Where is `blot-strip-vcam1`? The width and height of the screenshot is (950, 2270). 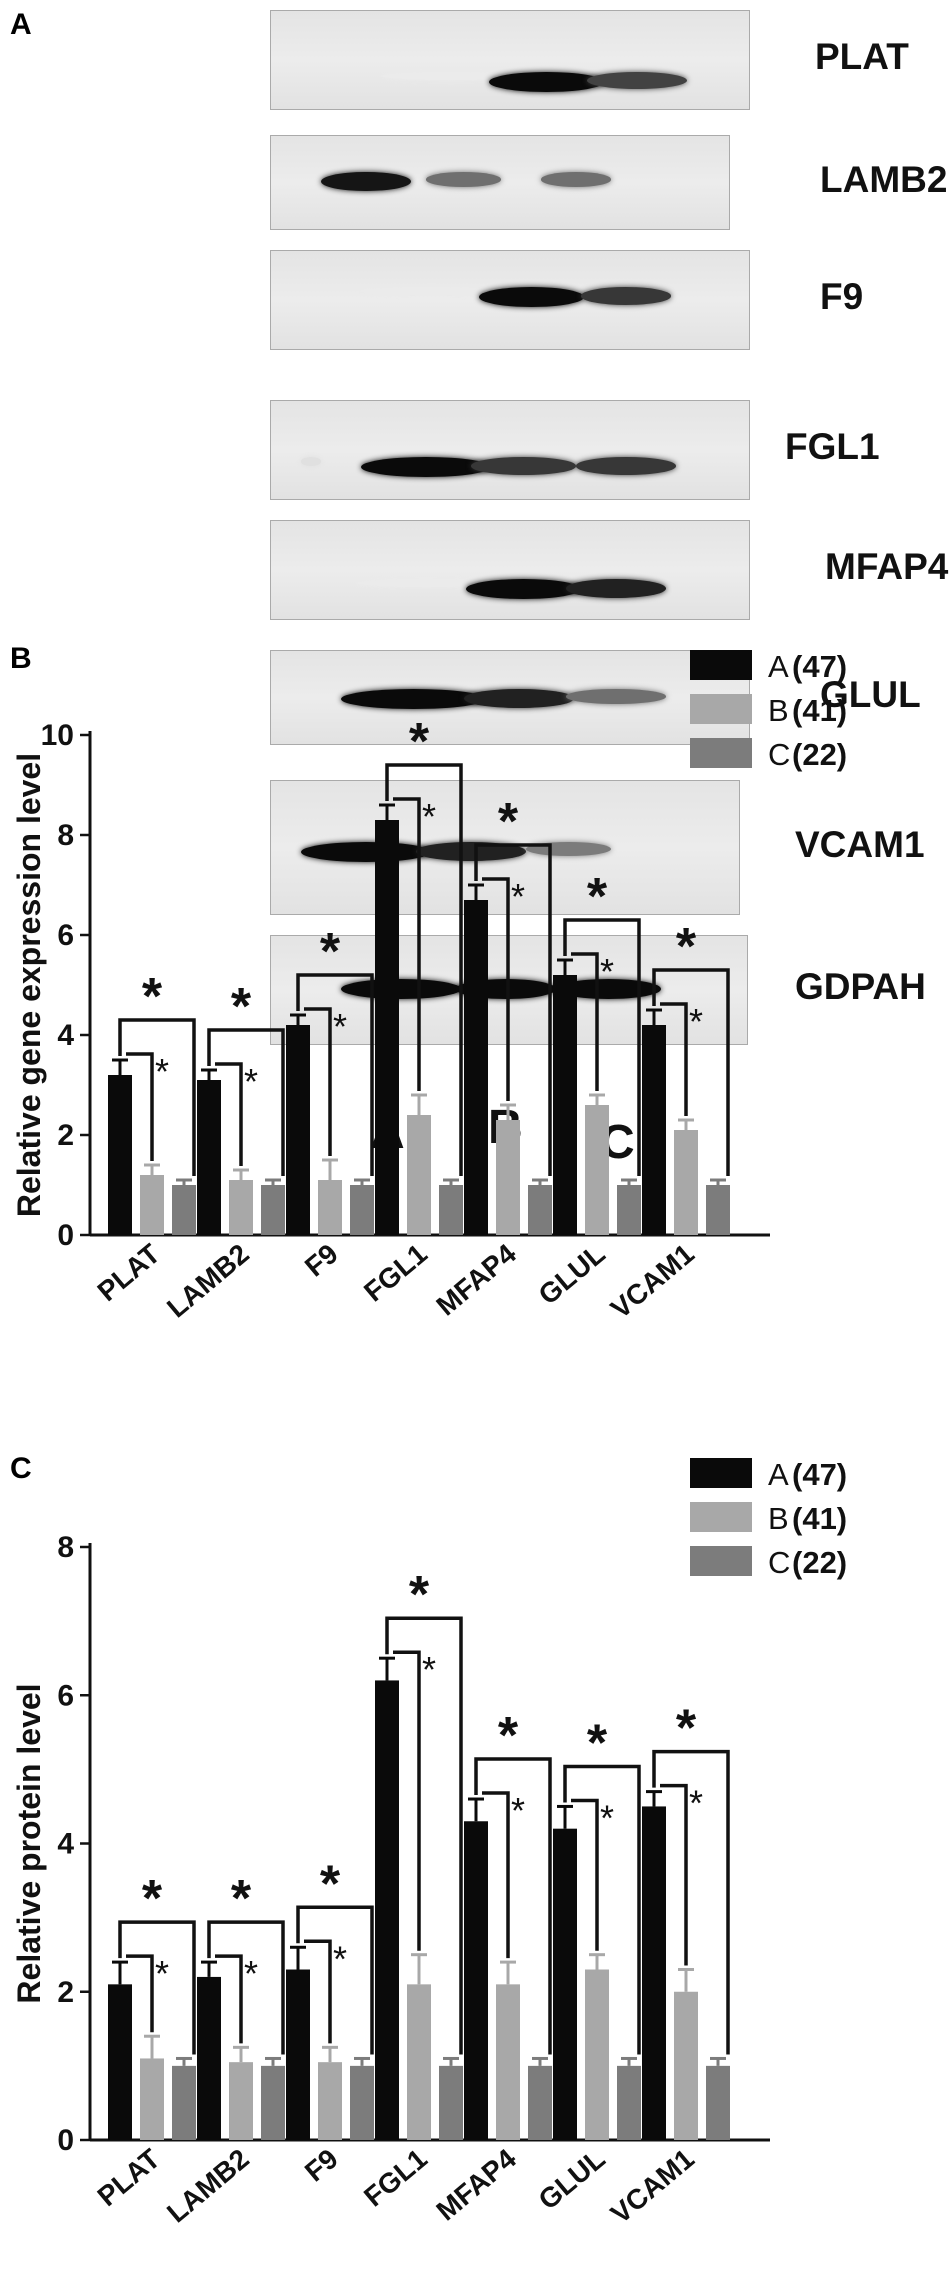
blot-strip-vcam1 is located at coordinates (505, 847).